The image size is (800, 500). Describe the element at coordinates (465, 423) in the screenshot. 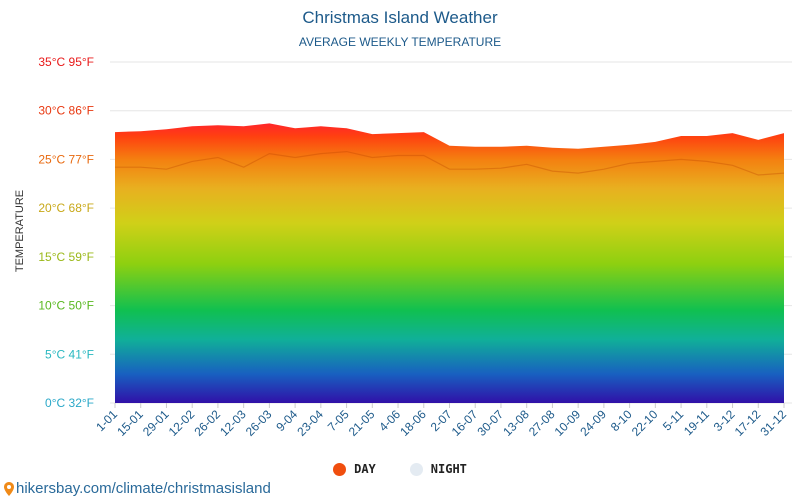

I see `x-tick-label: 16-07` at that location.